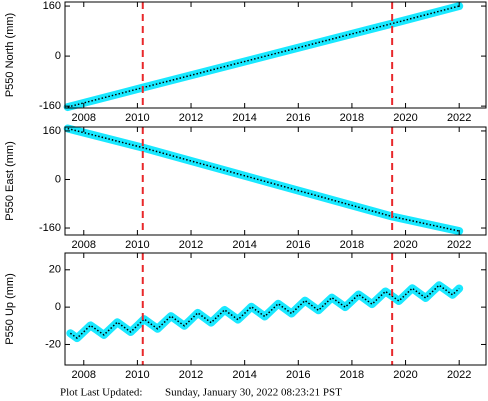 This screenshot has width=488, height=401. What do you see at coordinates (53, 344) in the screenshot?
I see `y-tick-label: -20` at bounding box center [53, 344].